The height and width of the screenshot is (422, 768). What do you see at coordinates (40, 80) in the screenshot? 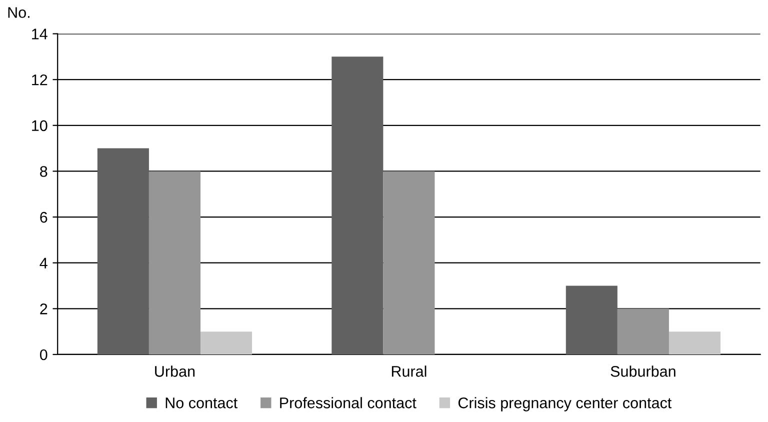
I see `y-tick-label: 12` at bounding box center [40, 80].